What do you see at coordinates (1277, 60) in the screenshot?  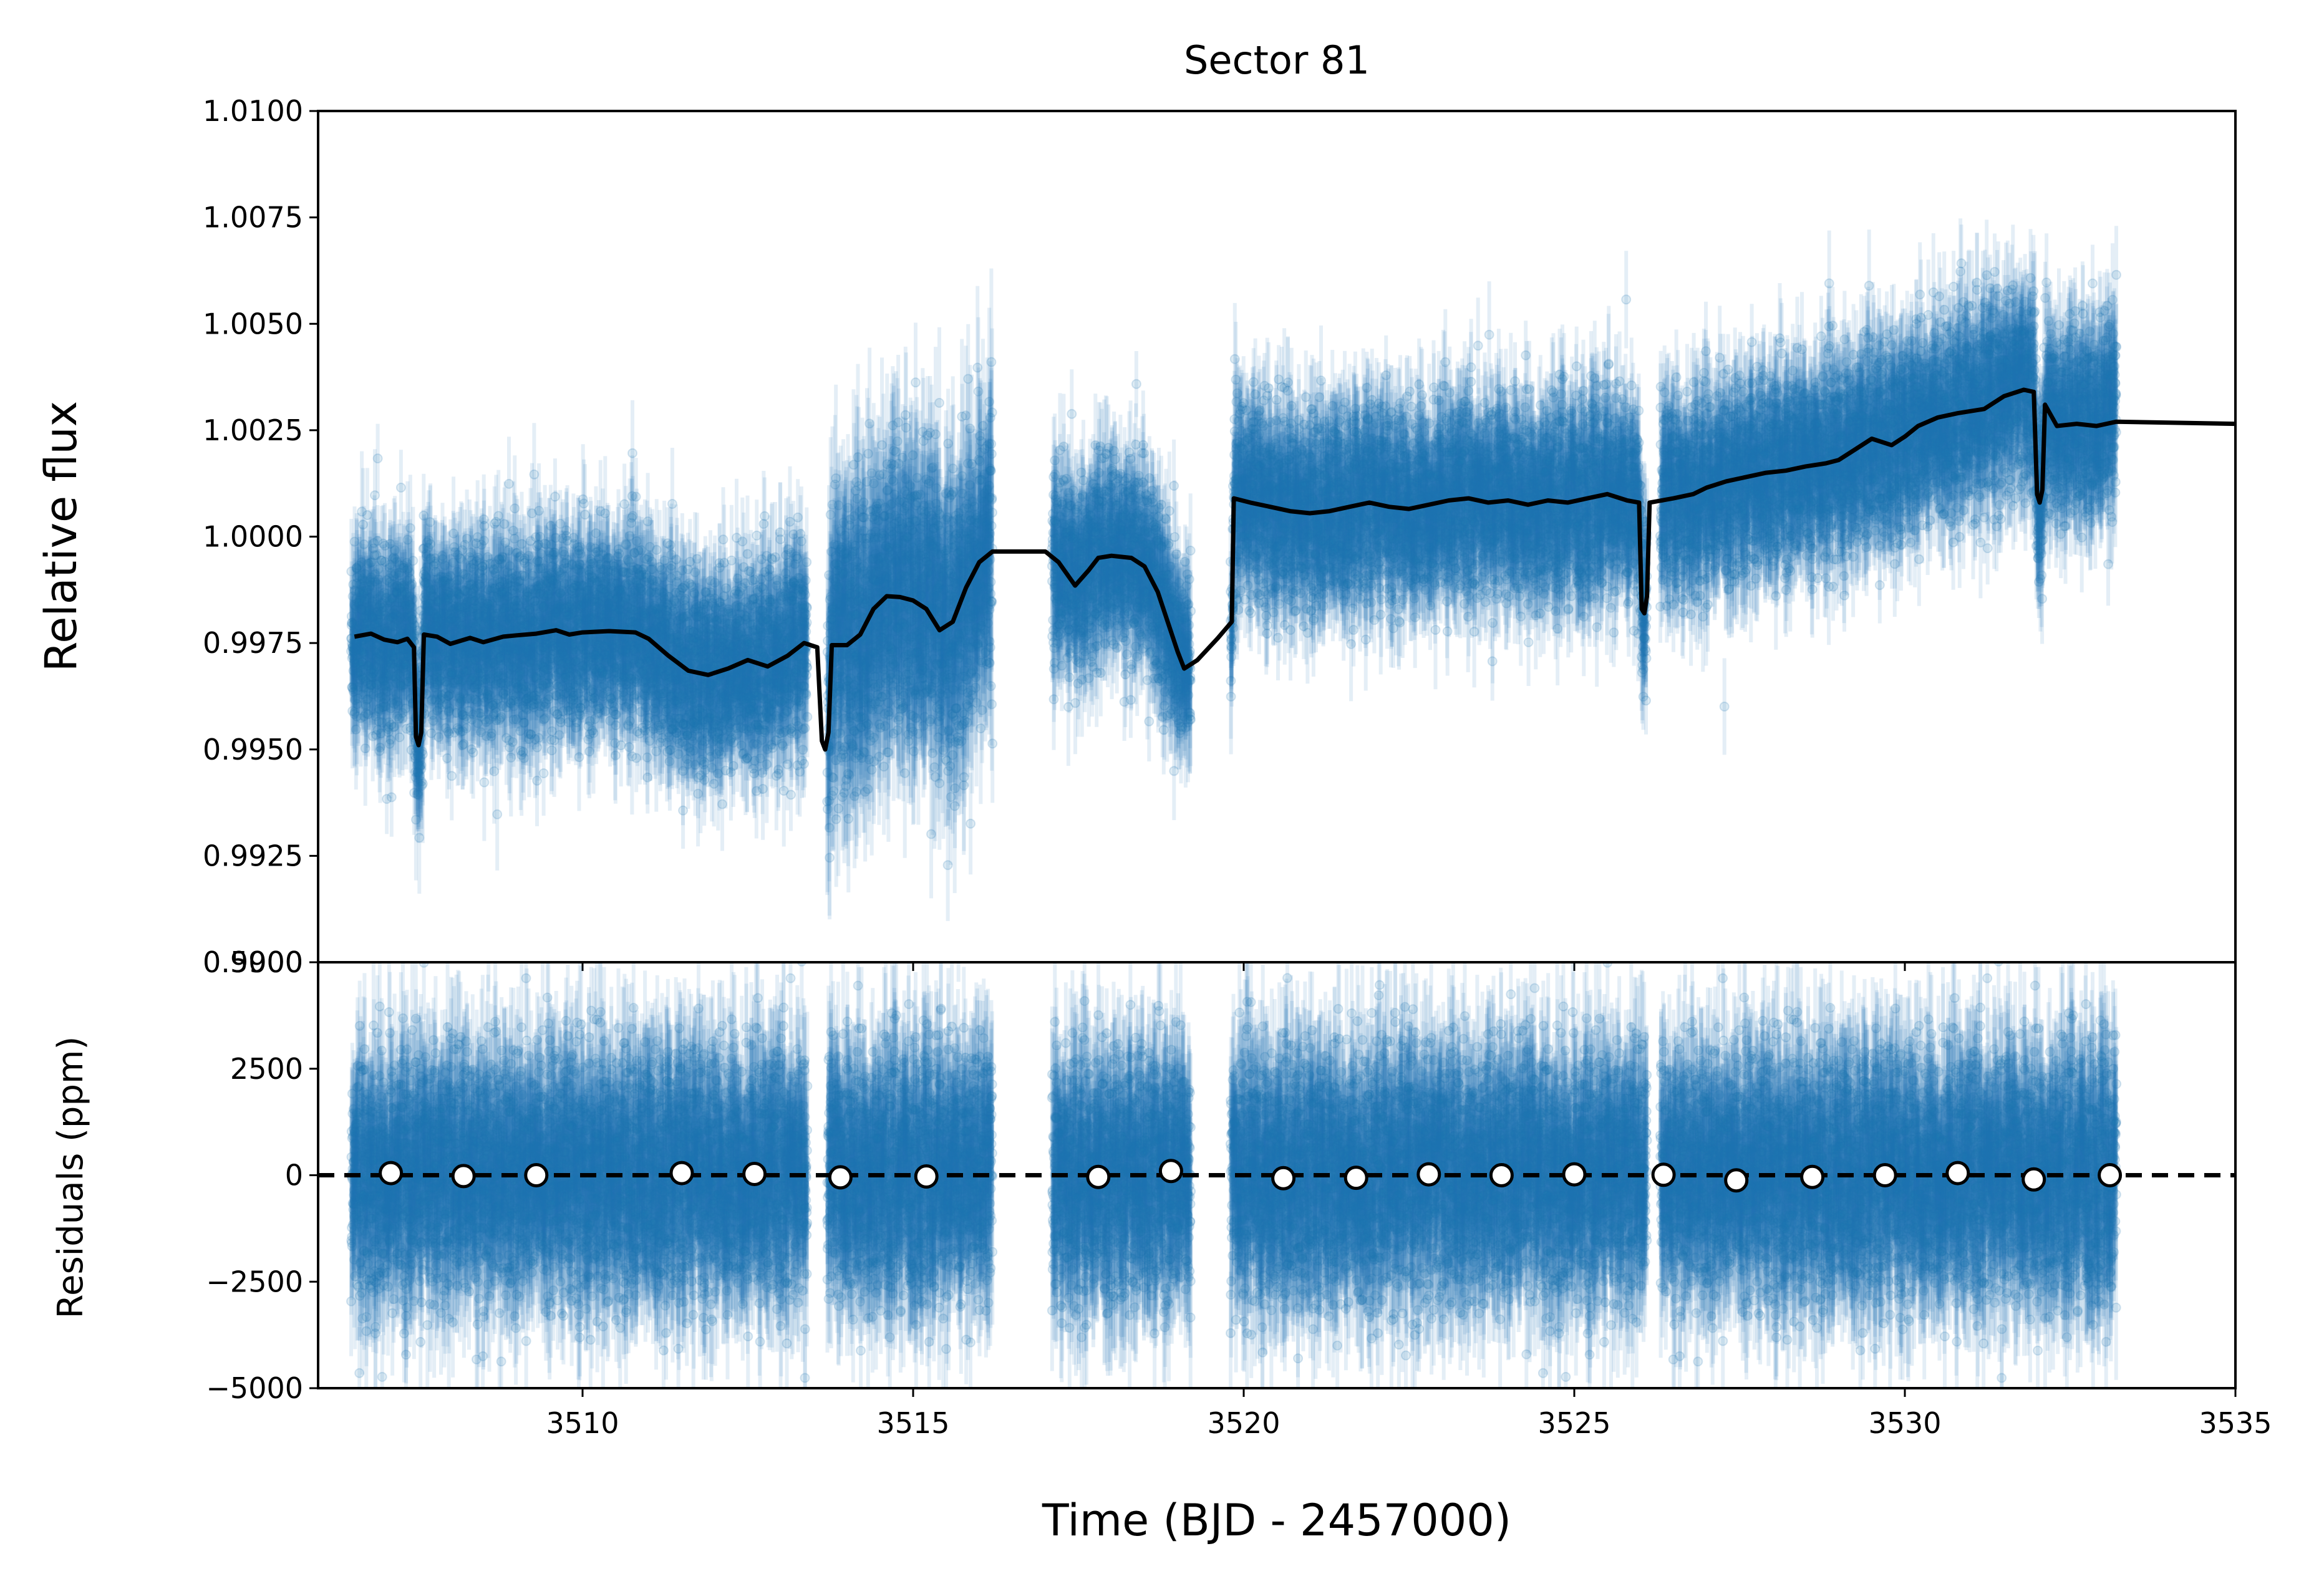 I see `chart-title: Sector 81` at bounding box center [1277, 60].